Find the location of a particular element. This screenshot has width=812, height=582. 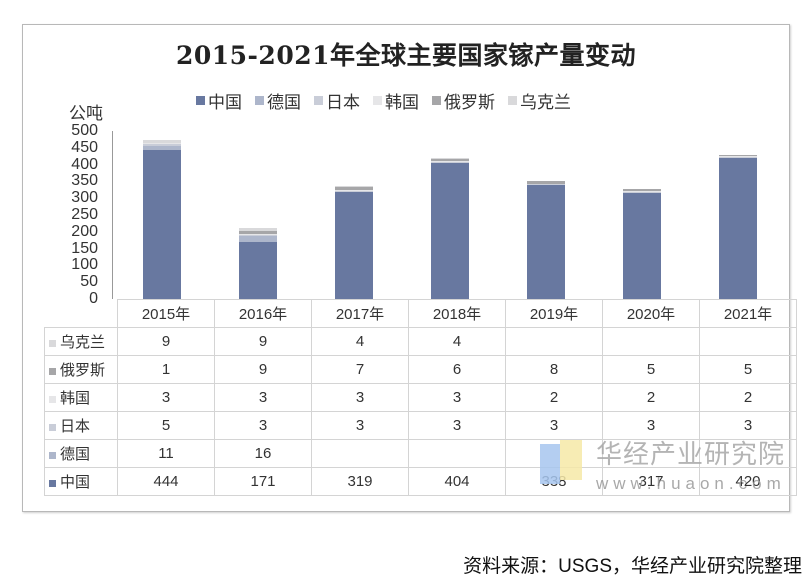

y-axis-line is located at coordinates (112, 215).